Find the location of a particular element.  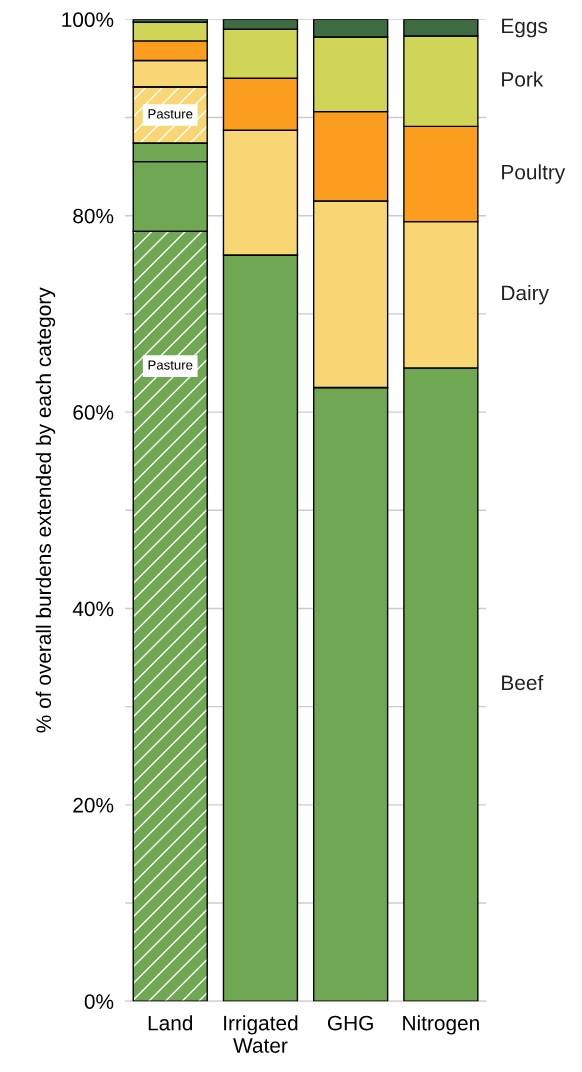

series-label: Poultry is located at coordinates (534, 174).